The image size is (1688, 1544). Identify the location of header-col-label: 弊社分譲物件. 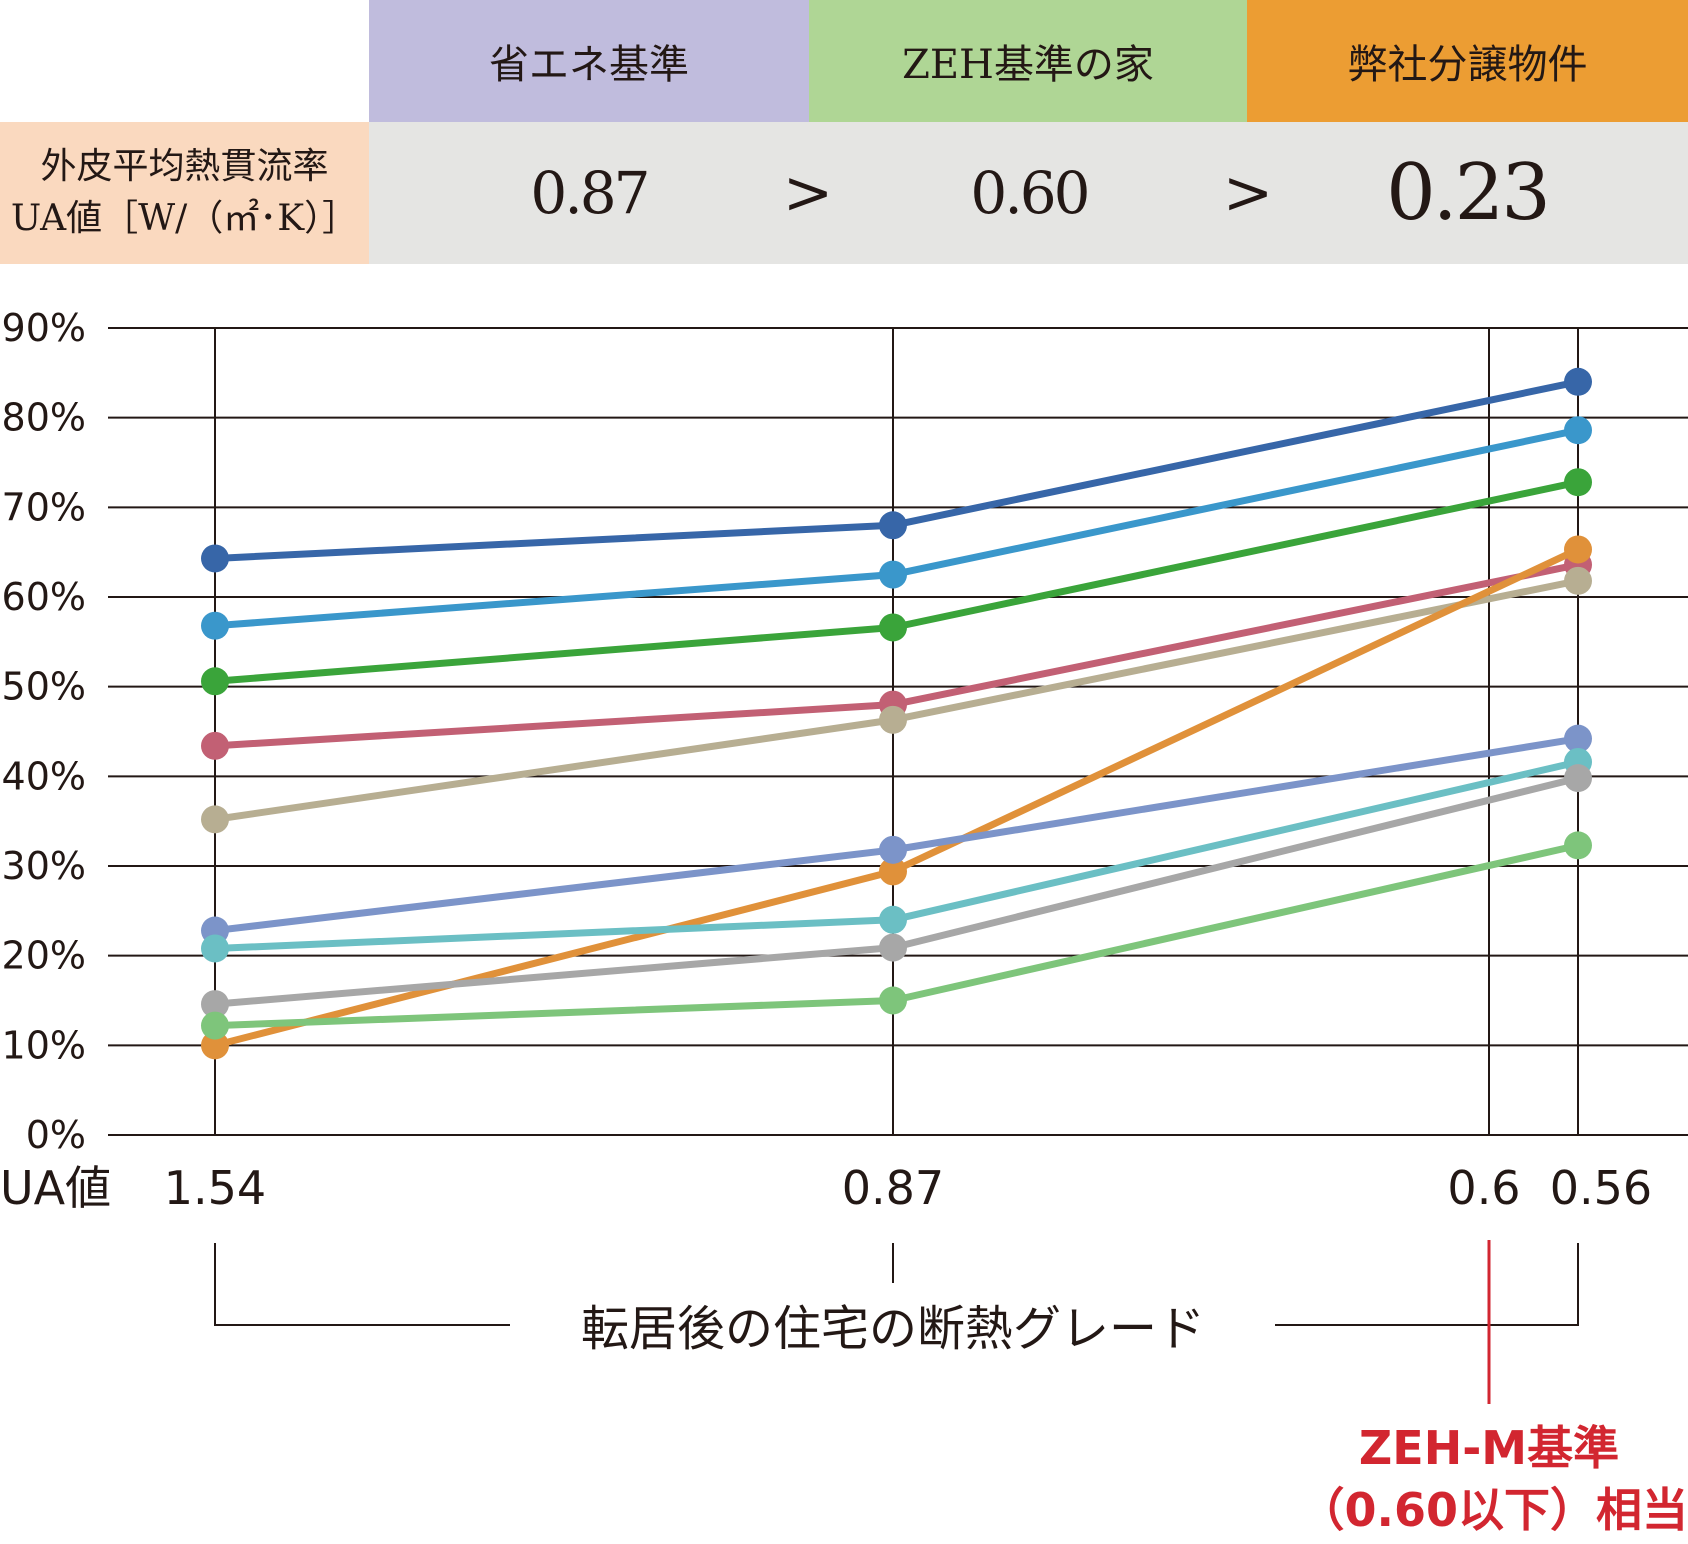
(1467, 65).